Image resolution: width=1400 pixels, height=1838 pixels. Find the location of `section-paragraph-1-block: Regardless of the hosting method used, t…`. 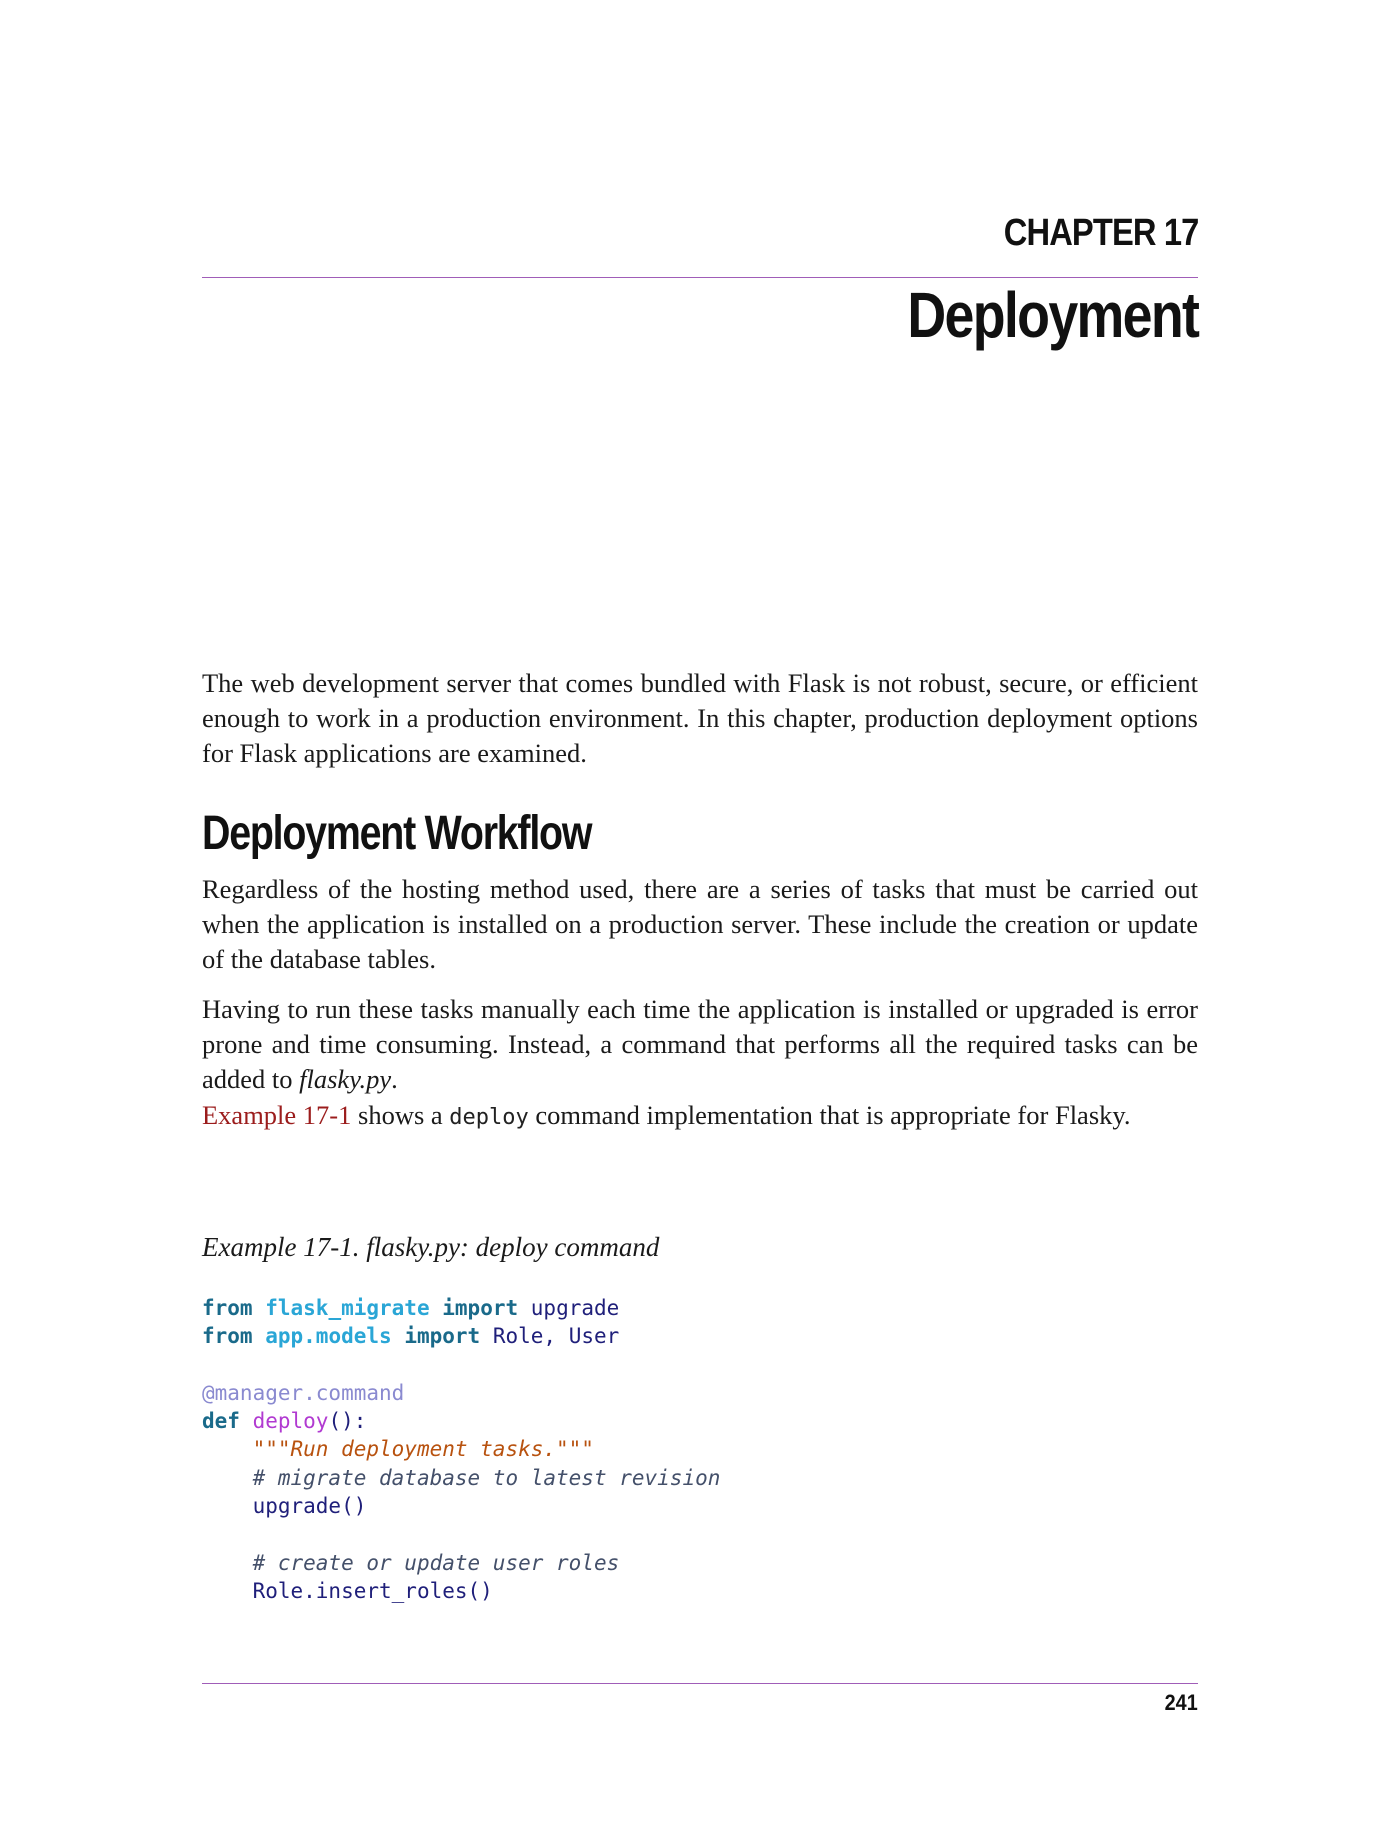

section-paragraph-1-block: Regardless of the hosting method used, t… is located at coordinates (700, 924).